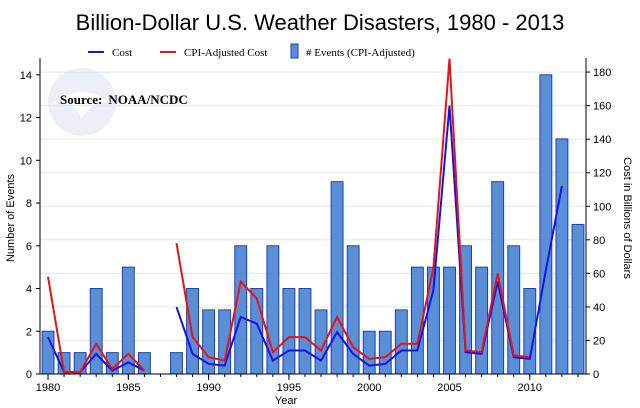 The image size is (640, 408). Describe the element at coordinates (546, 224) in the screenshot. I see `bar-2011` at that location.